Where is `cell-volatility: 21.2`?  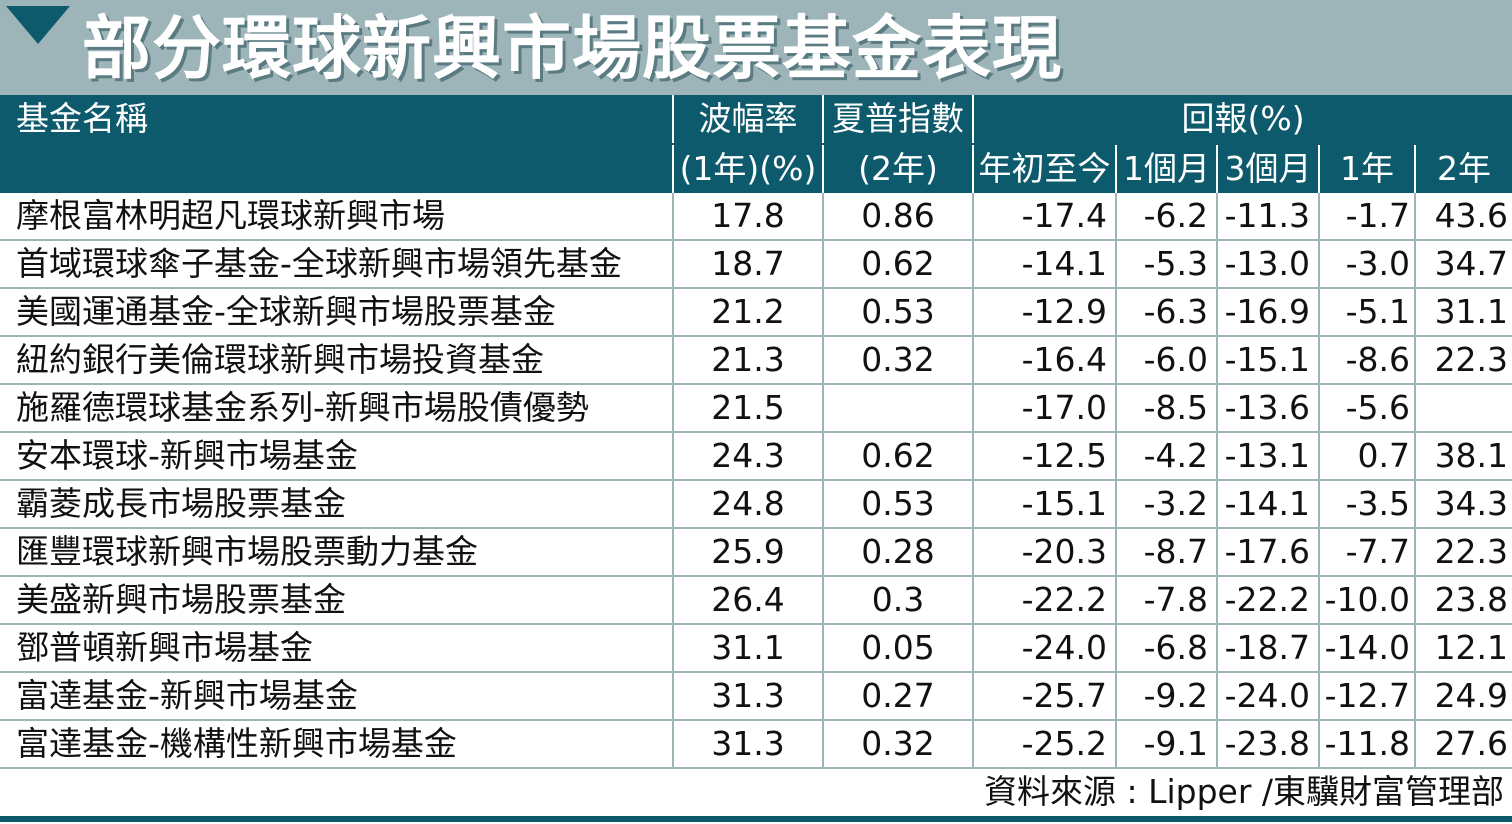 cell-volatility: 21.2 is located at coordinates (747, 312).